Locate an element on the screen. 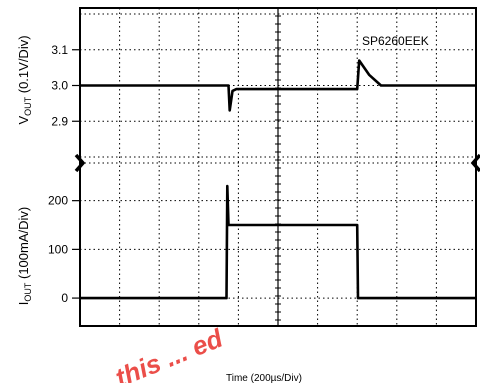 Image resolution: width=480 pixels, height=383 pixels. y-tick-label: 0 is located at coordinates (64, 298).